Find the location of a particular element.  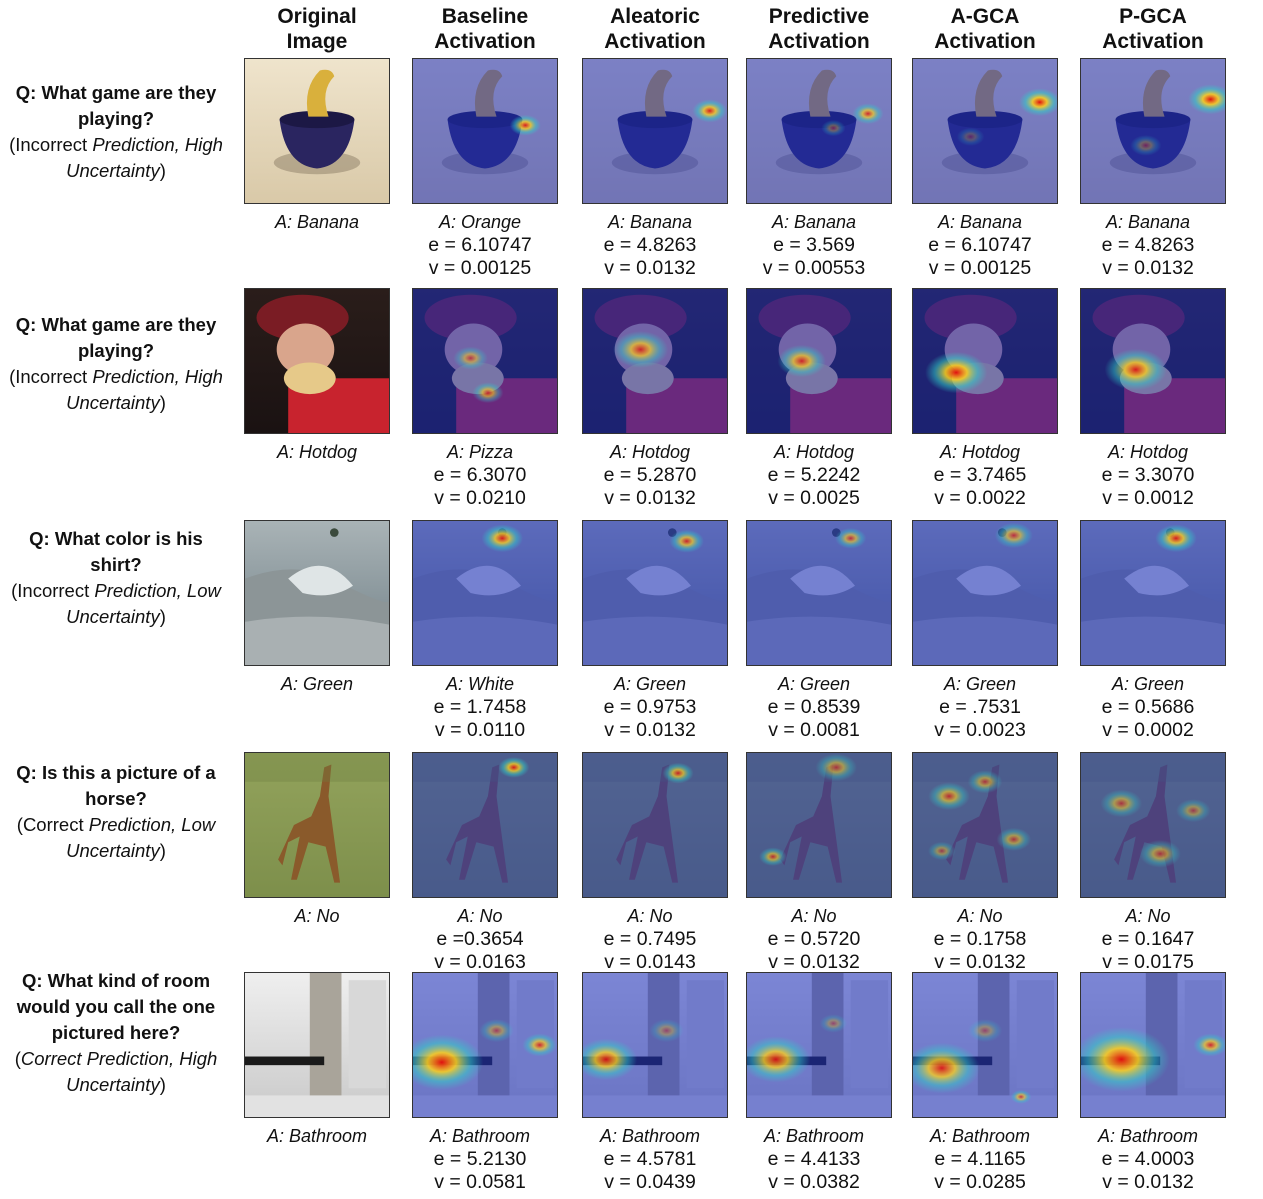

column-header: Original Image is located at coordinates (317, 29).